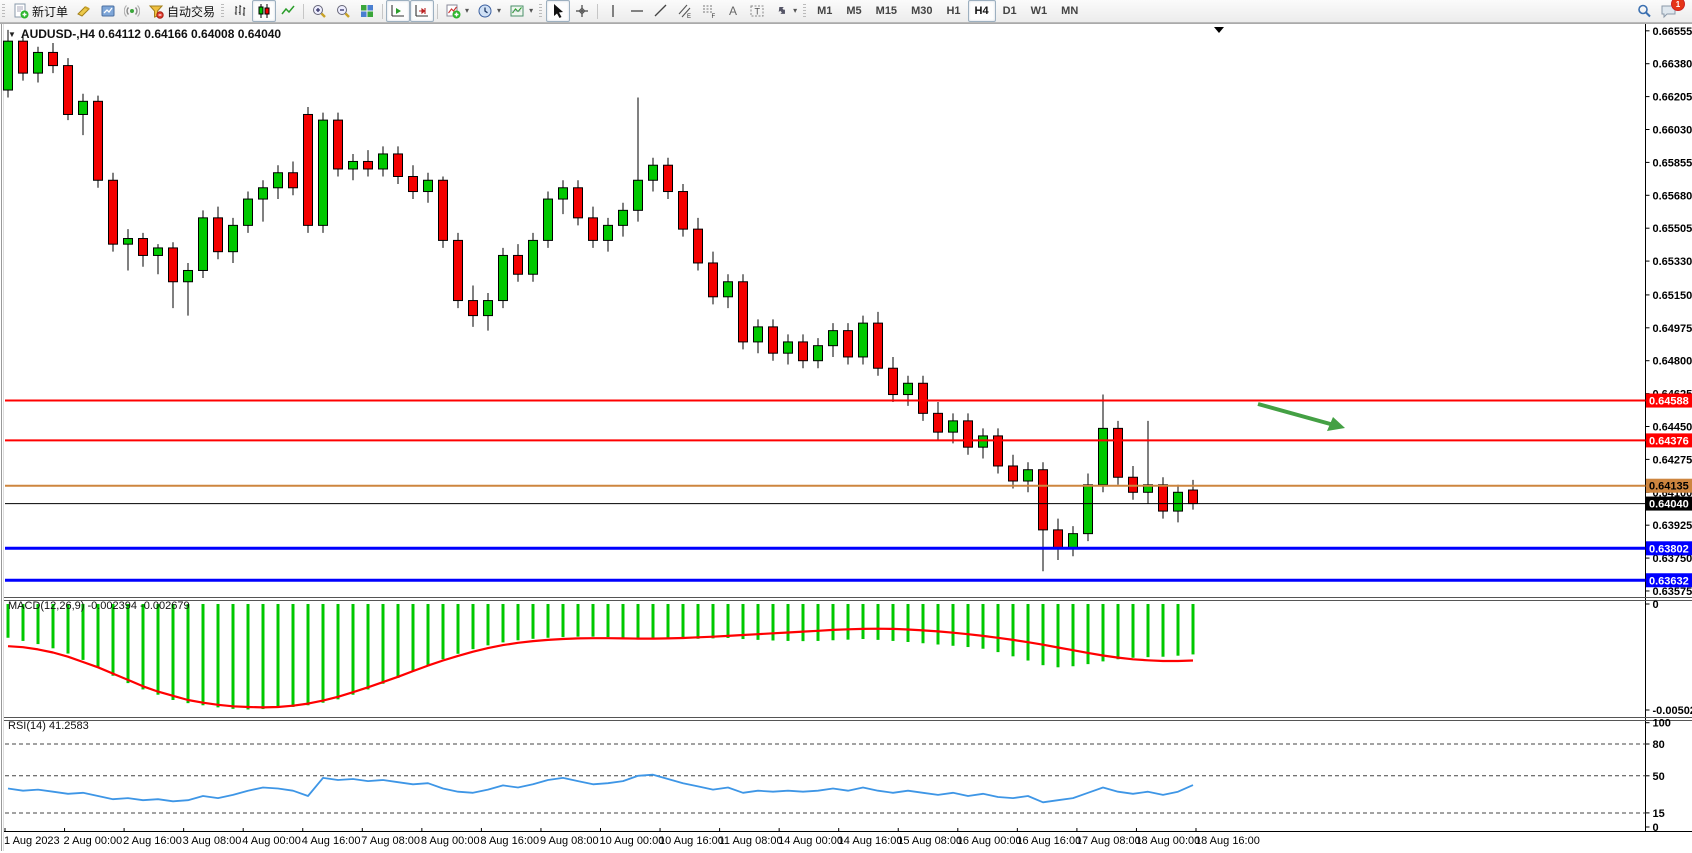 This screenshot has width=1692, height=853. I want to click on text-tool-button: A, so click(733, 11).